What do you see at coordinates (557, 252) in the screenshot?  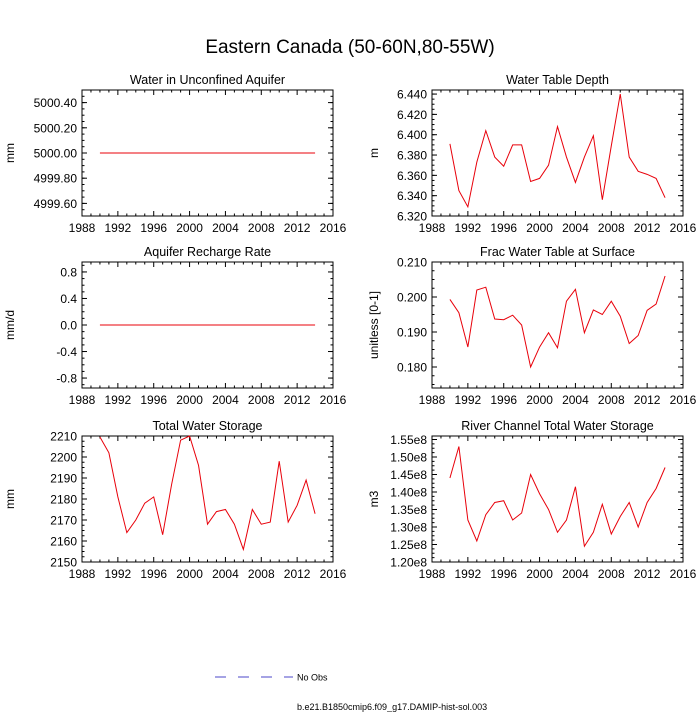 I see `chart-title: Frac Water Table at Surface` at bounding box center [557, 252].